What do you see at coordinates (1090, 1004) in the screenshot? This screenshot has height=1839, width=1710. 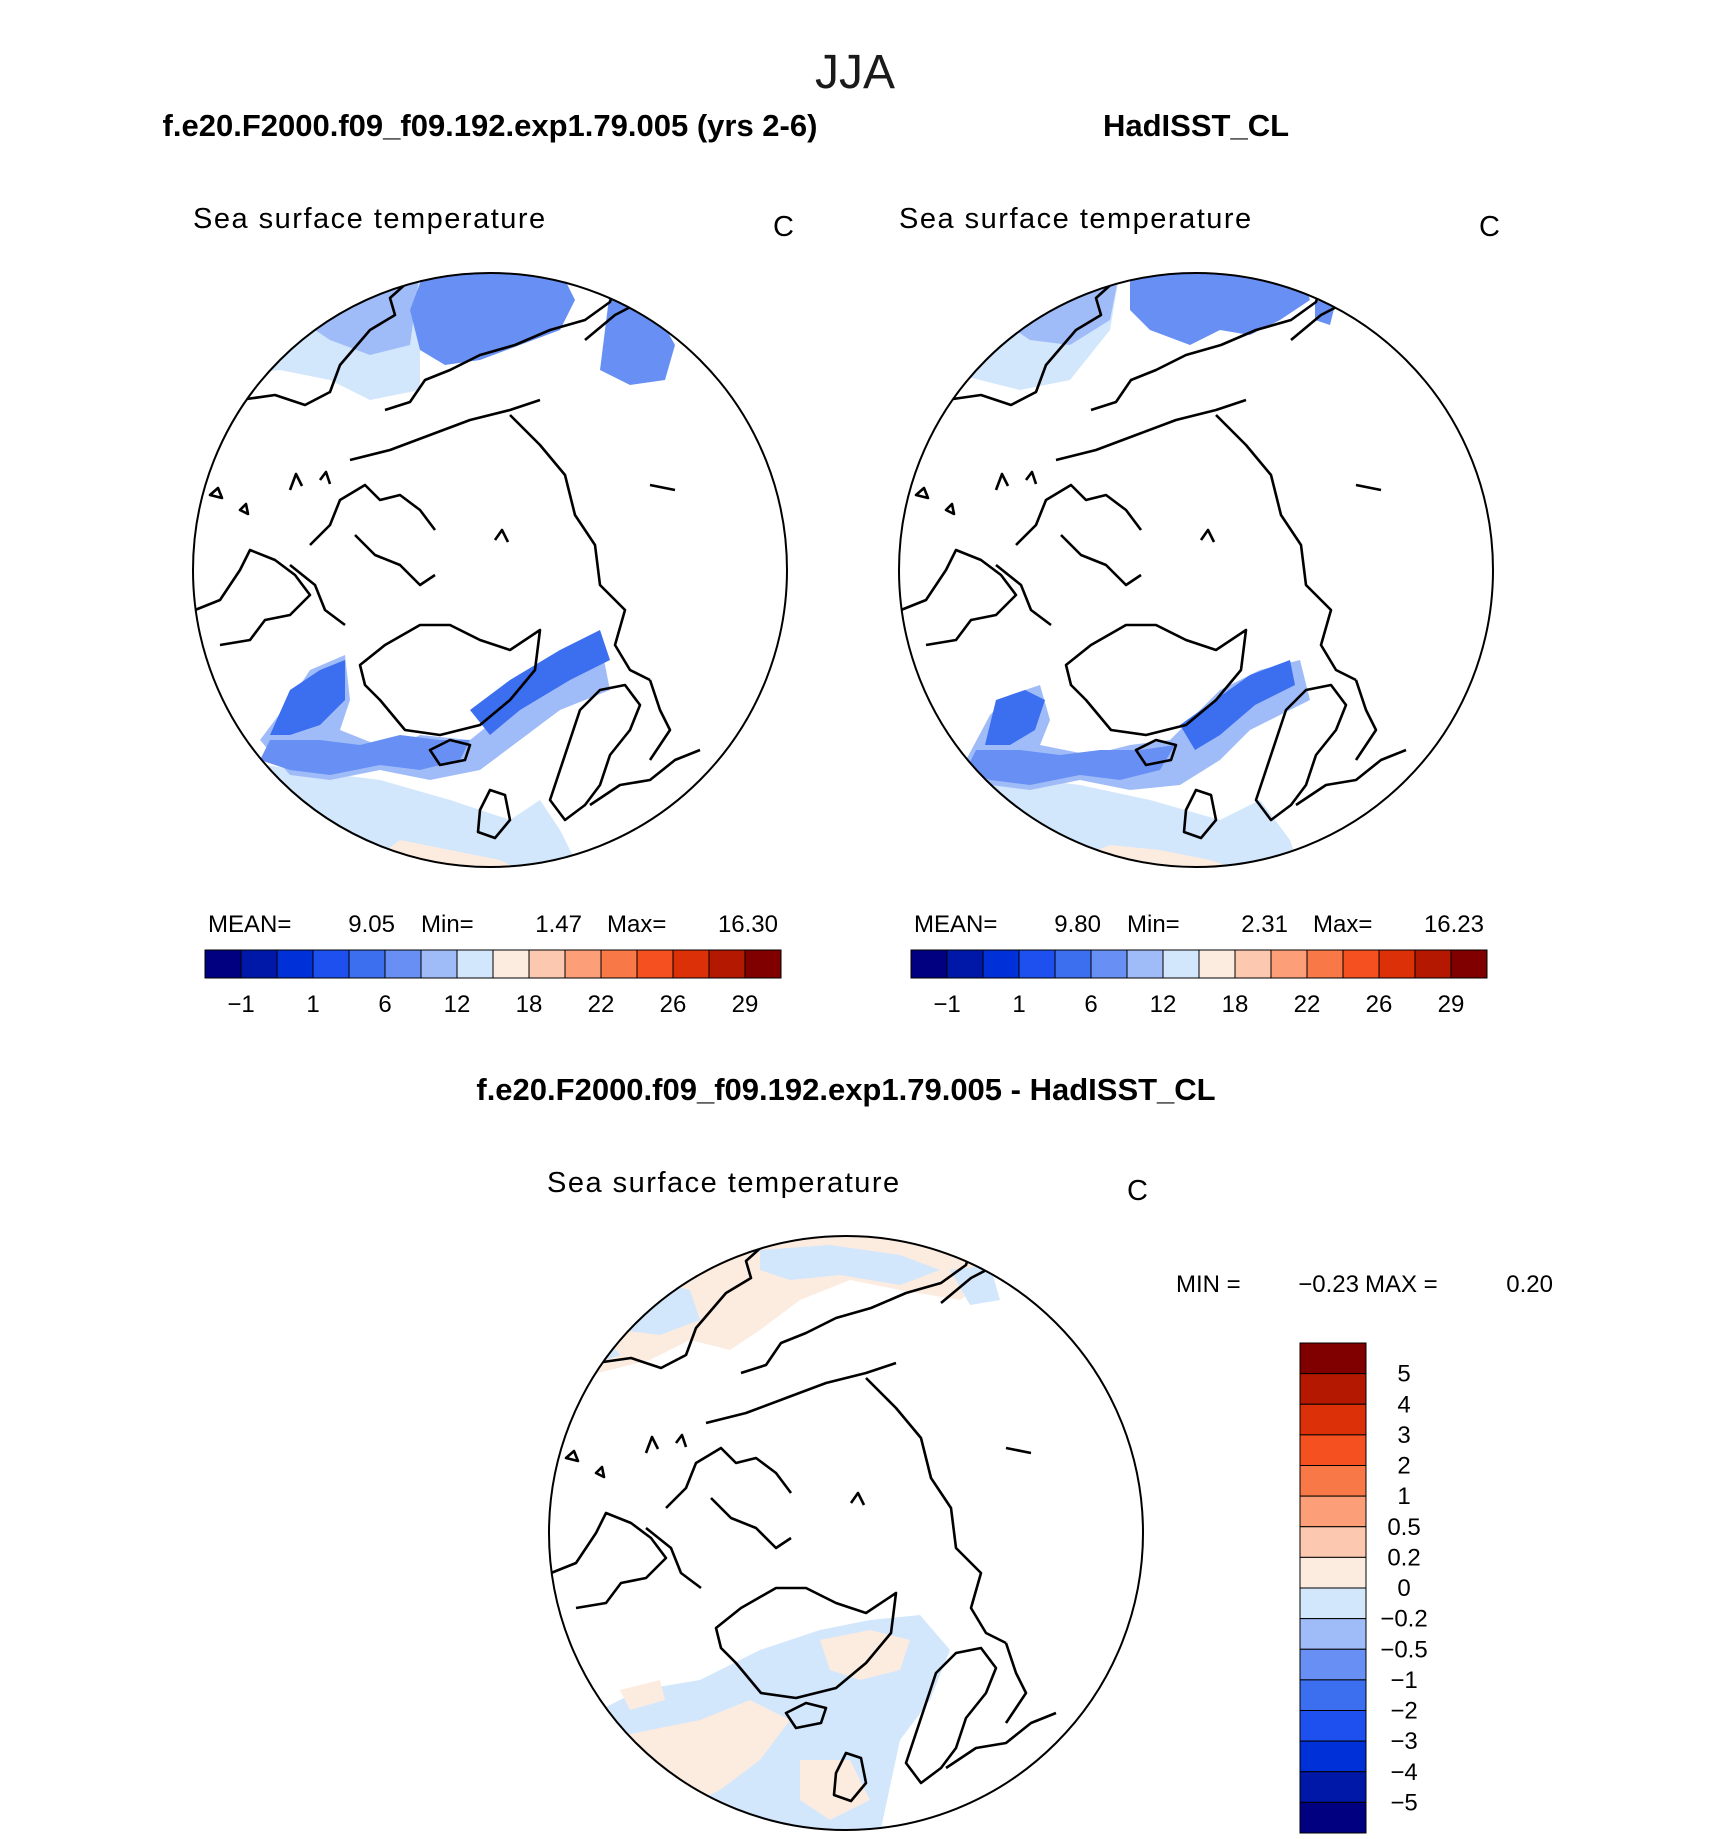 I see `obs-colorbar-tick-label: 6` at bounding box center [1090, 1004].